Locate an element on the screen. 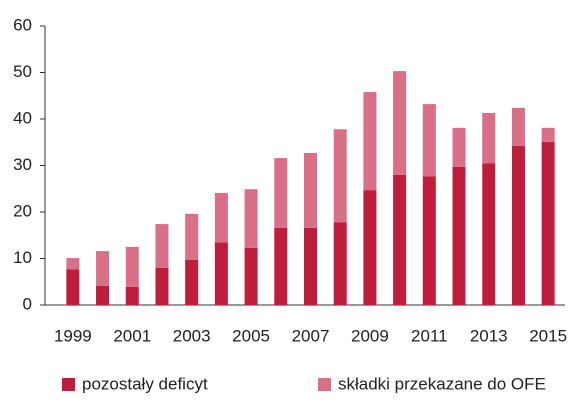  x-tick-label: 2003 is located at coordinates (192, 335).